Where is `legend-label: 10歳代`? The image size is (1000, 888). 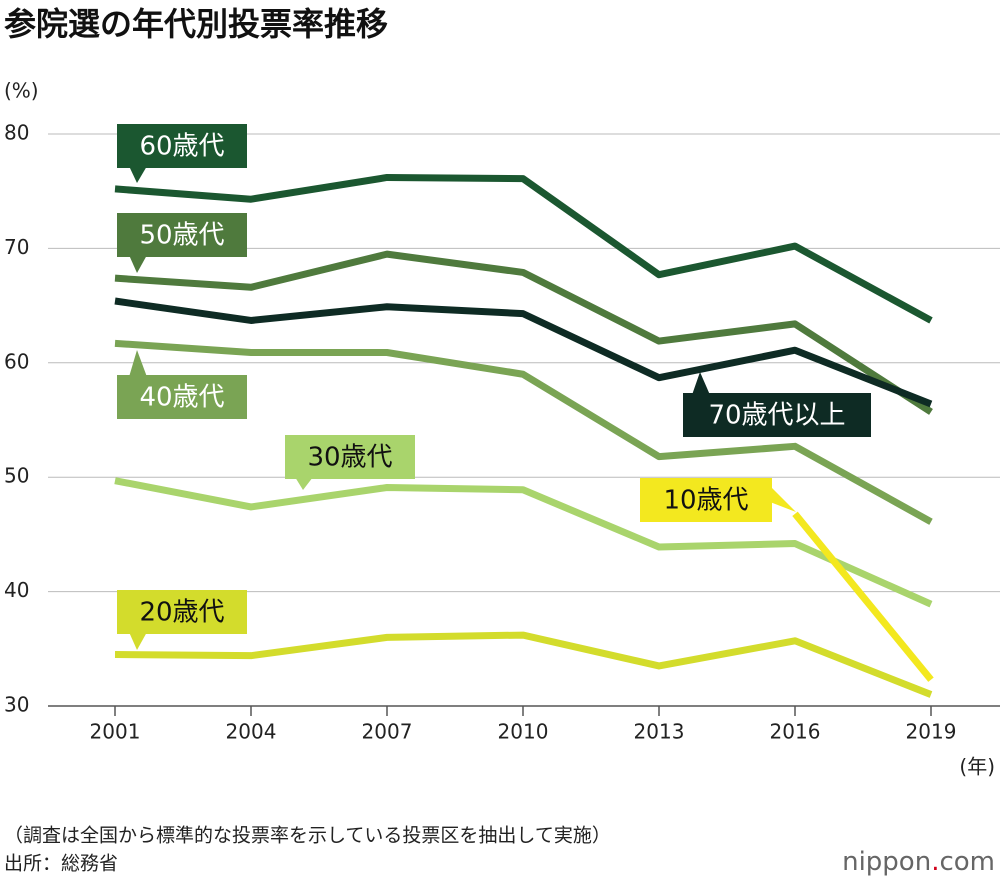
legend-label: 10歳代 is located at coordinates (705, 501).